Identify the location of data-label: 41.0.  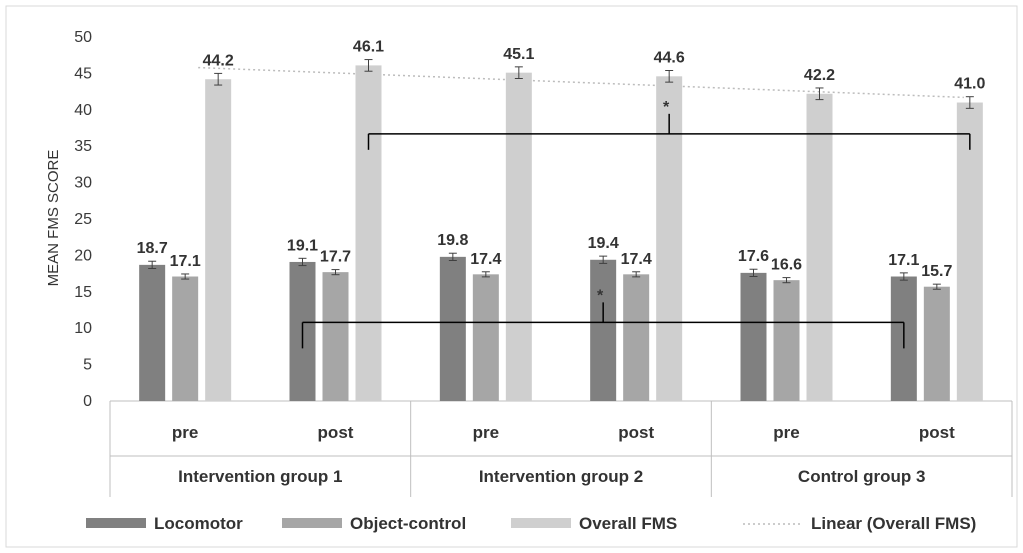
(969, 84).